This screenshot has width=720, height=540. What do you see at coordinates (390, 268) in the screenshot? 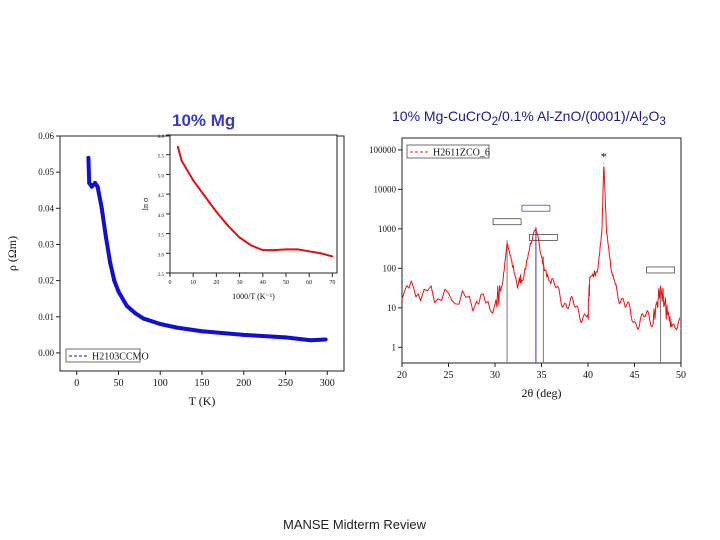
I see `y-tick-label: 100` at bounding box center [390, 268].